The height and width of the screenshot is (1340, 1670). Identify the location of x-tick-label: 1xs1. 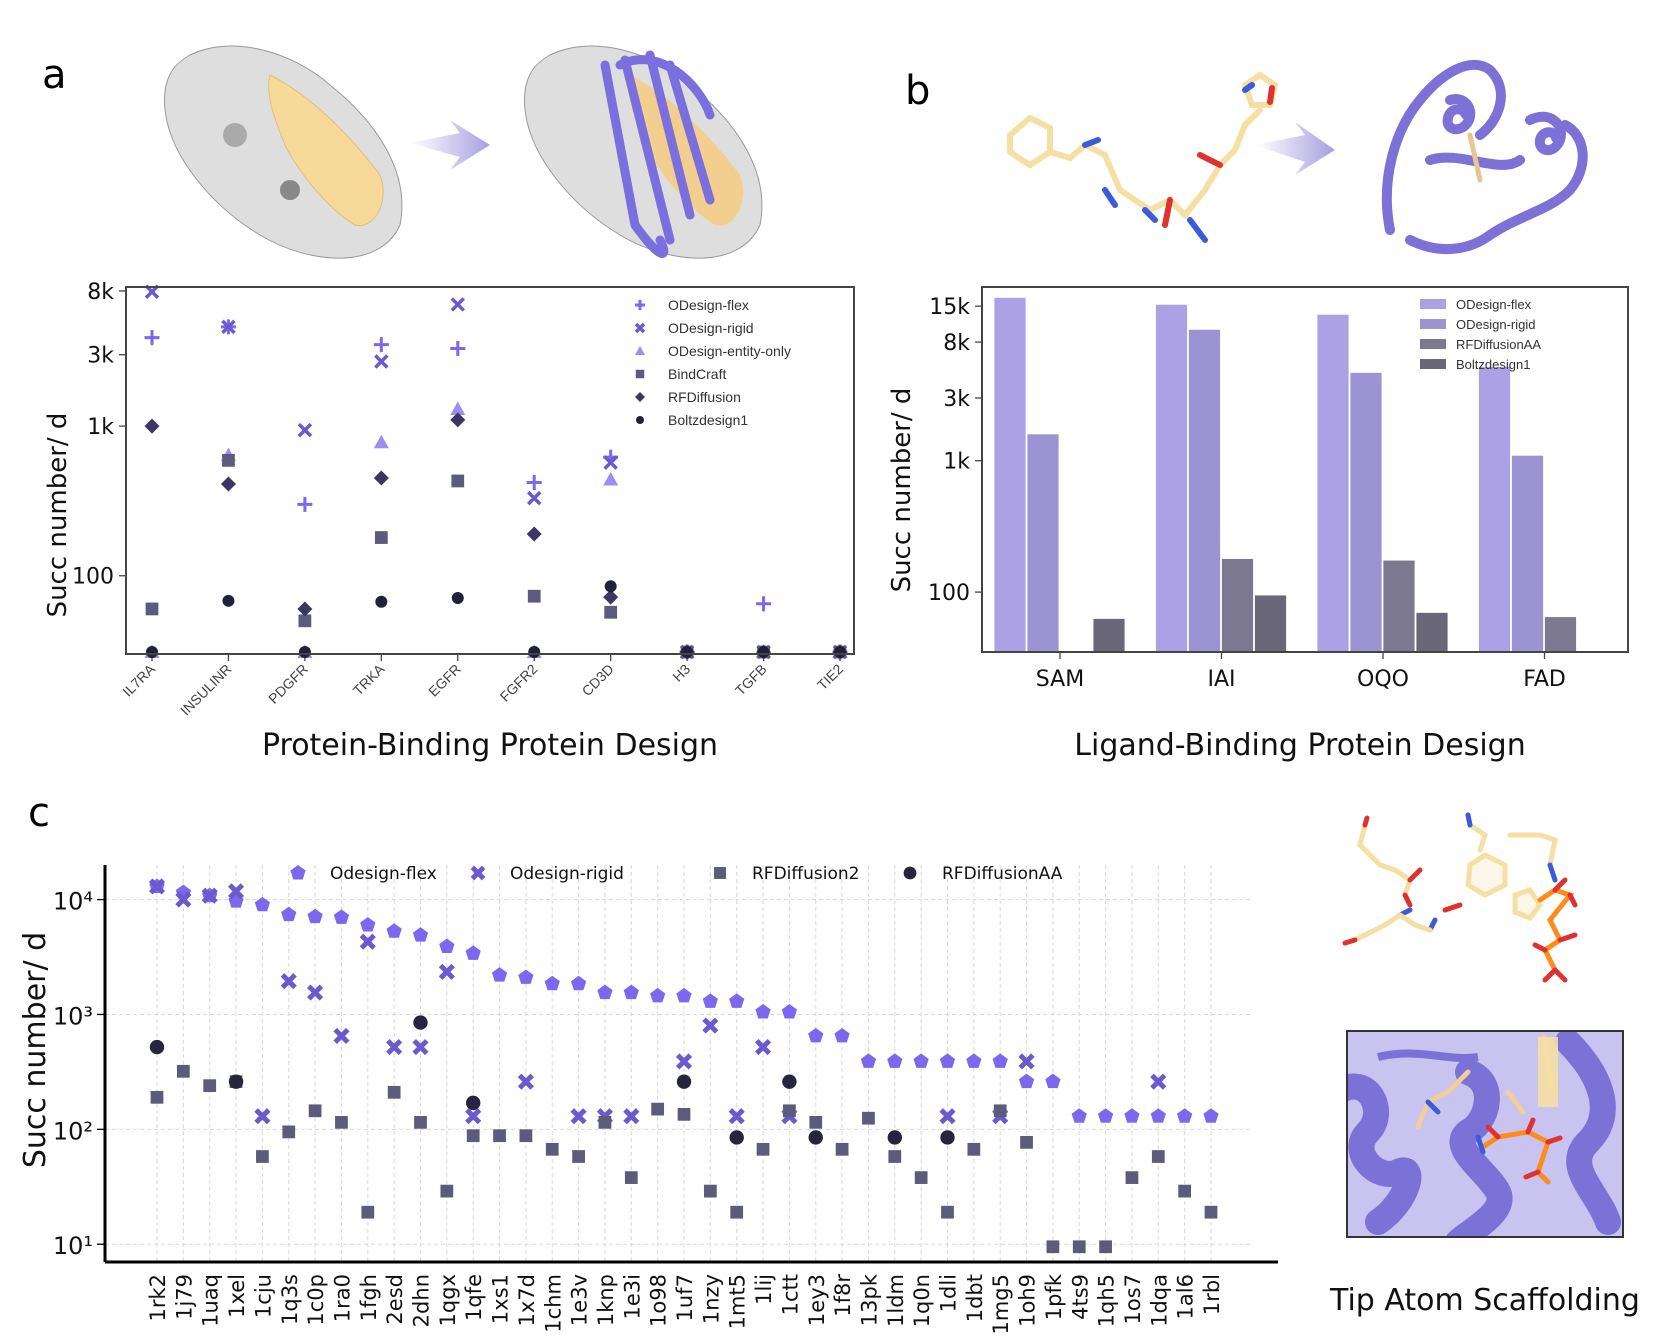
(501, 1299).